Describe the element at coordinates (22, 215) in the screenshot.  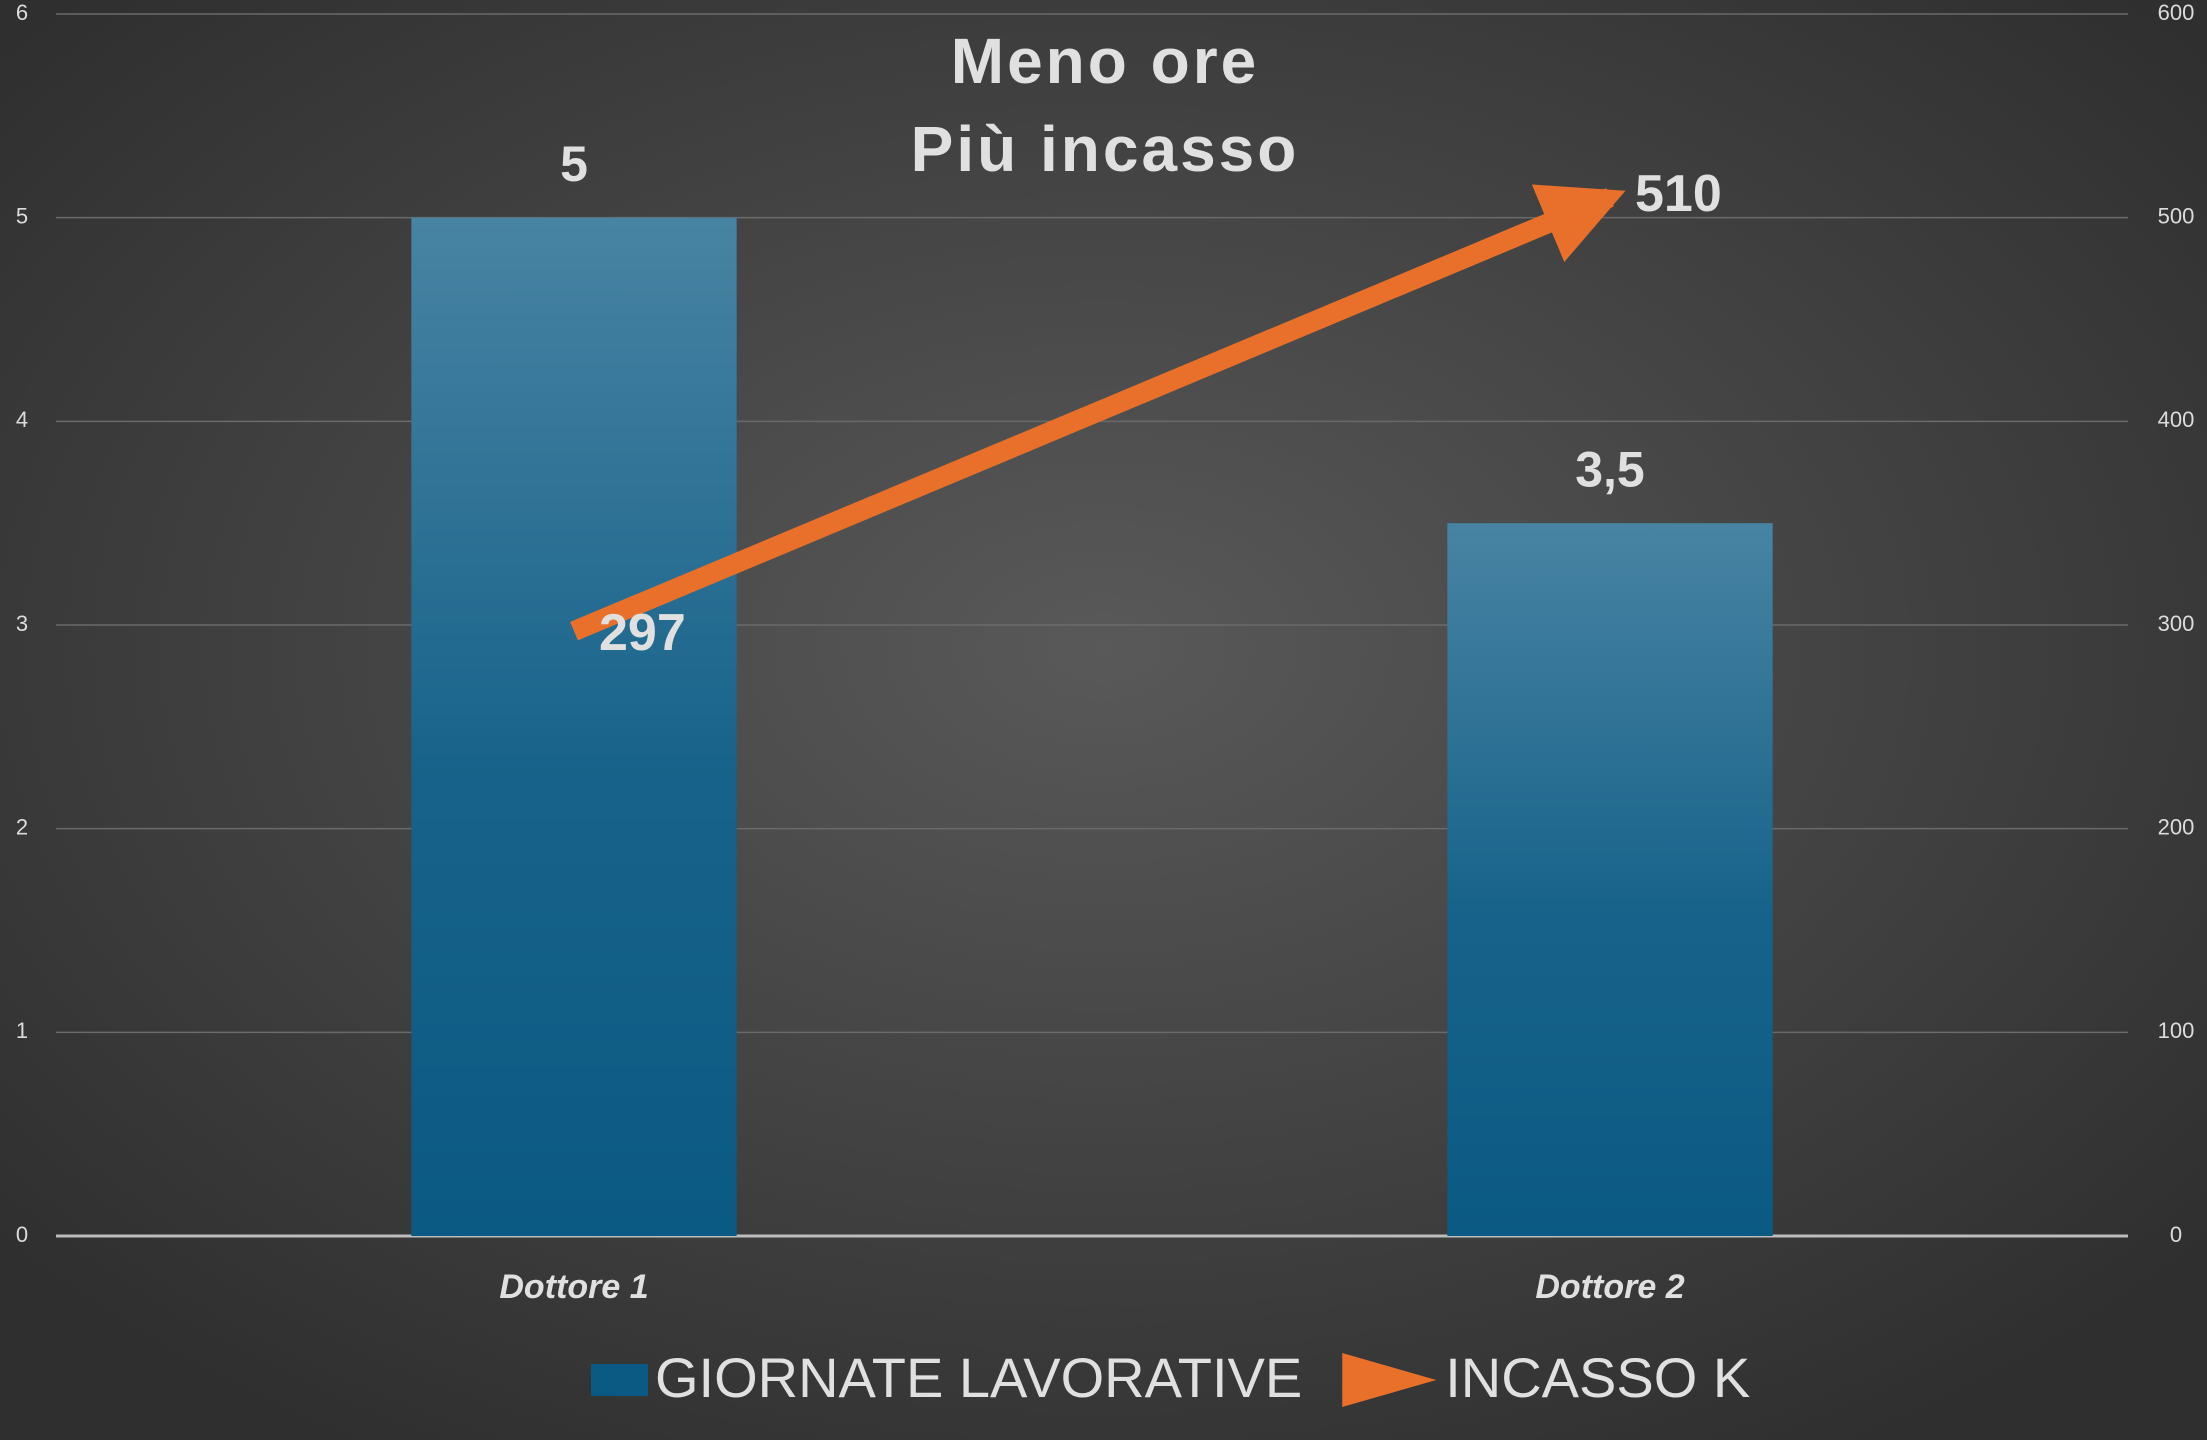
I see `y-tick-label: 5` at that location.